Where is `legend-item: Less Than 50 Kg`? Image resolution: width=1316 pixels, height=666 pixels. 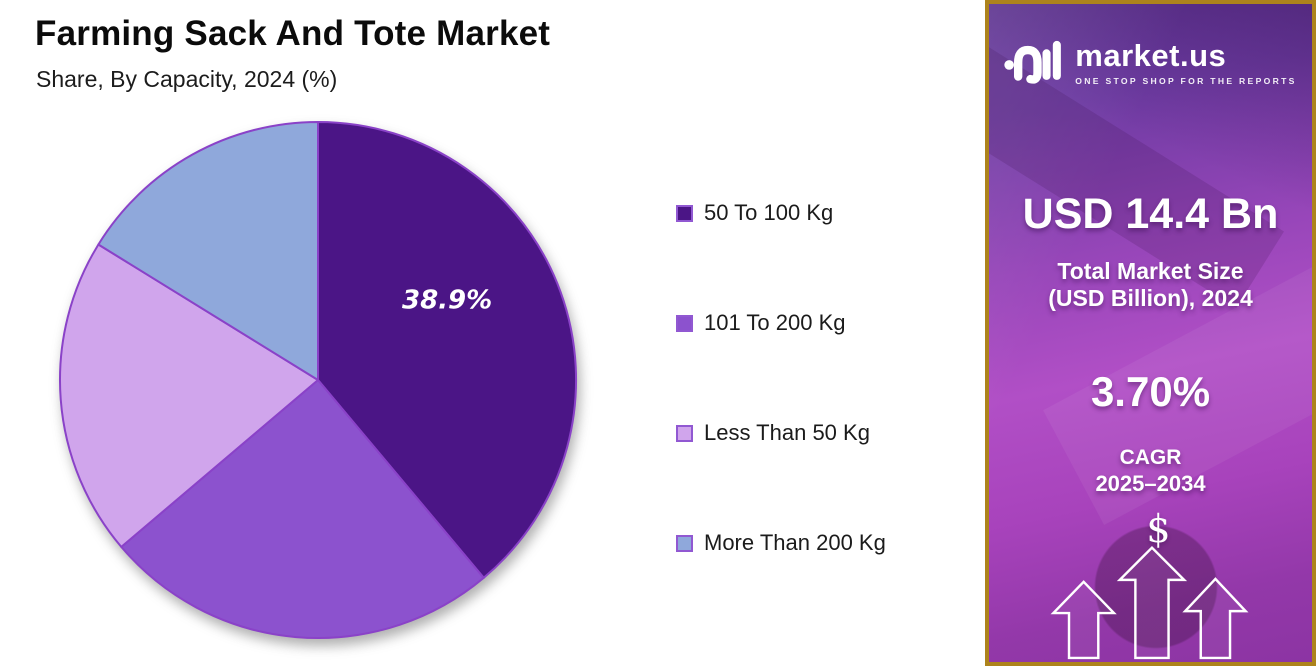
legend-item: Less Than 50 Kg is located at coordinates (781, 433).